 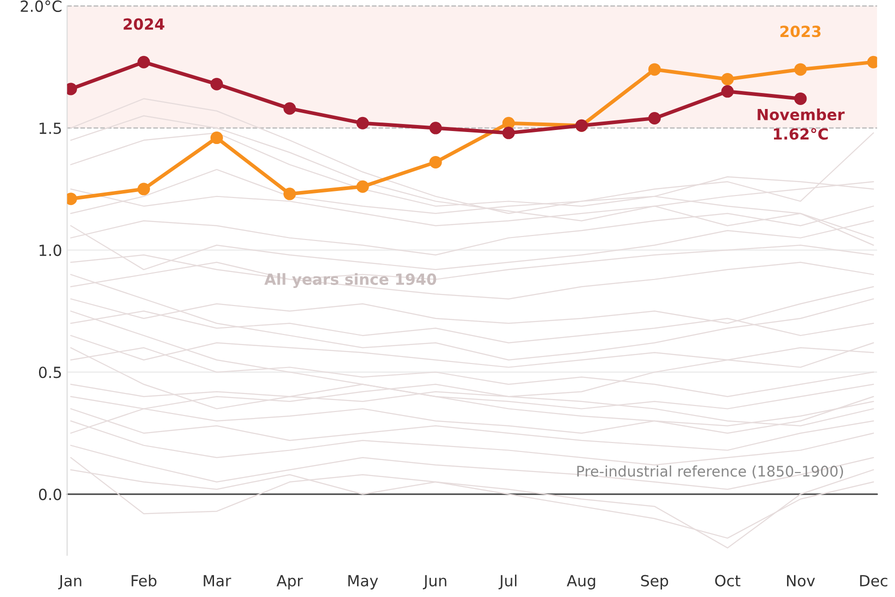 What do you see at coordinates (70, 582) in the screenshot?
I see `x-tick-label: Jan` at bounding box center [70, 582].